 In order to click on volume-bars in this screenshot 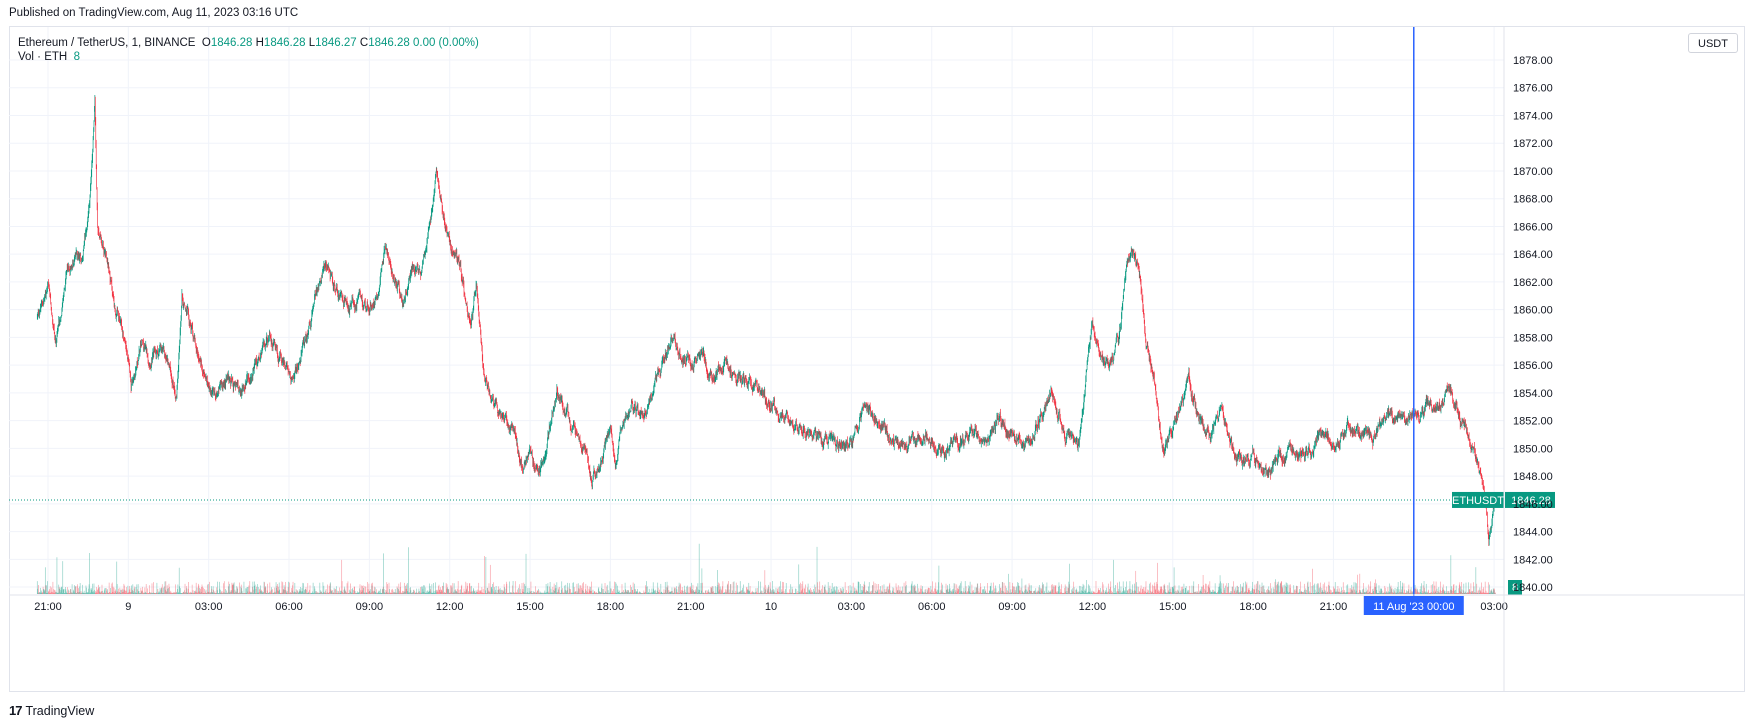, I will do `click(766, 568)`.